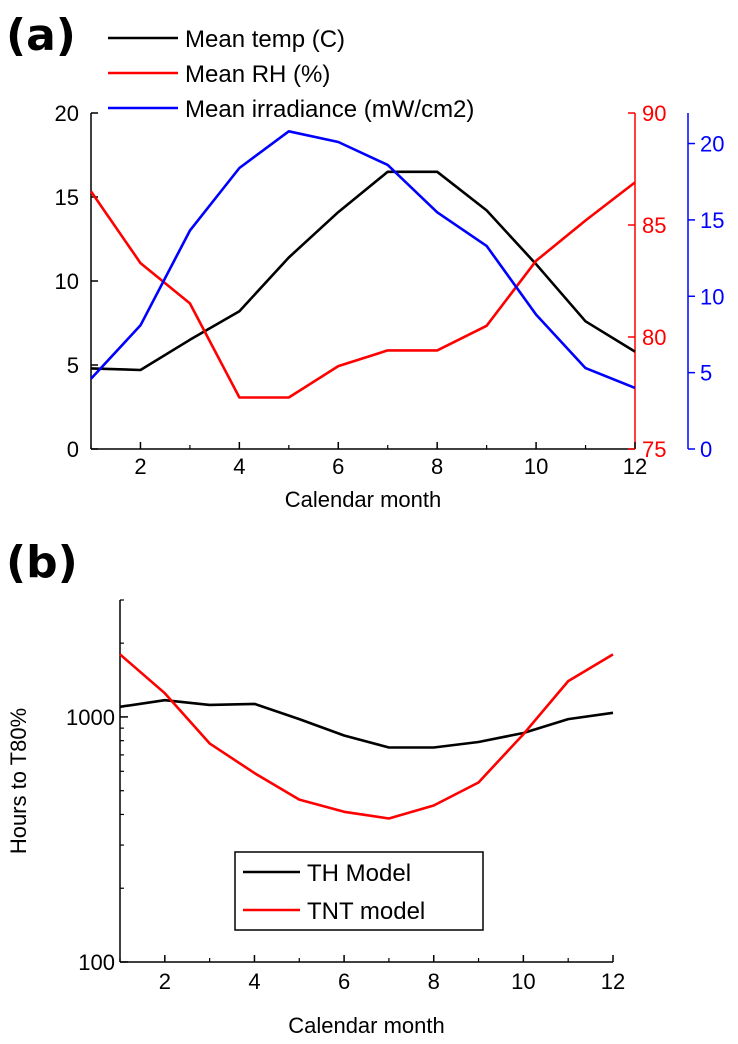 This screenshot has width=738, height=1044. Describe the element at coordinates (712, 144) in the screenshot. I see `irradiance-y-tick-label: 20` at that location.